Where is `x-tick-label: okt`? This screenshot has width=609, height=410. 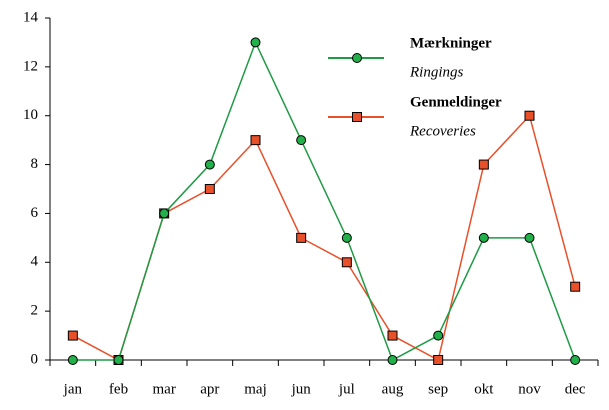
x-tick-label: okt is located at coordinates (484, 389).